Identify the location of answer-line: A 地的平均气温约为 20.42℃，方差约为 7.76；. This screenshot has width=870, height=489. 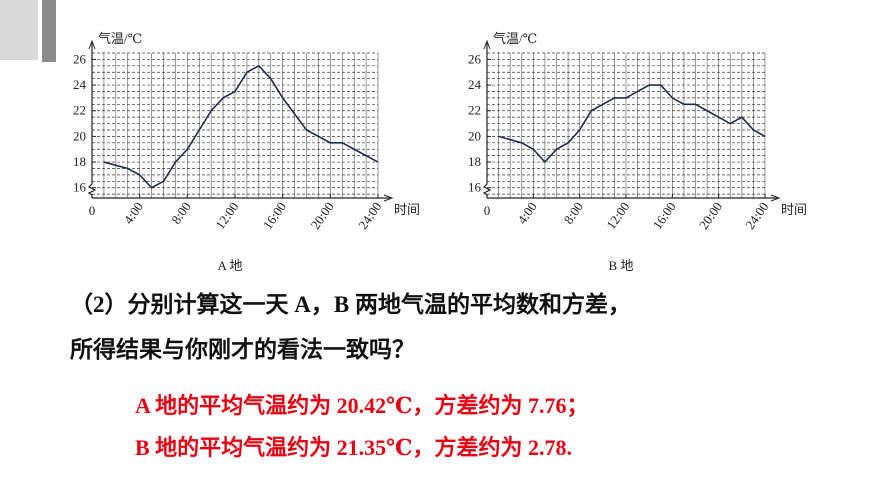
(362, 405).